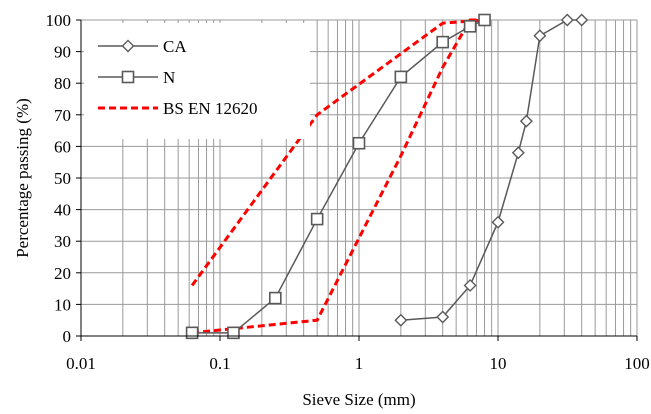  What do you see at coordinates (62, 241) in the screenshot?
I see `y-tick-label: 30` at bounding box center [62, 241].